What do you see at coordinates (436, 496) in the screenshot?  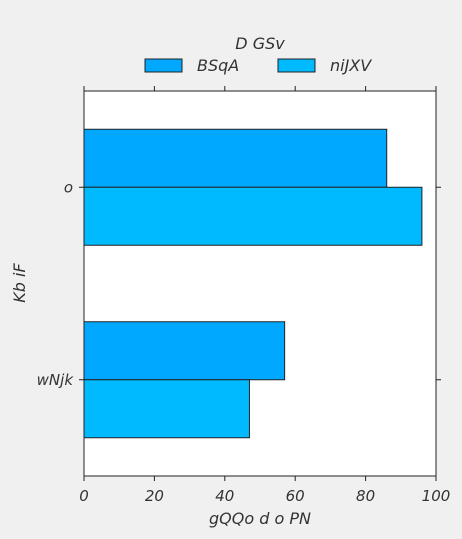 I see `x-tick-label: 100` at bounding box center [436, 496].